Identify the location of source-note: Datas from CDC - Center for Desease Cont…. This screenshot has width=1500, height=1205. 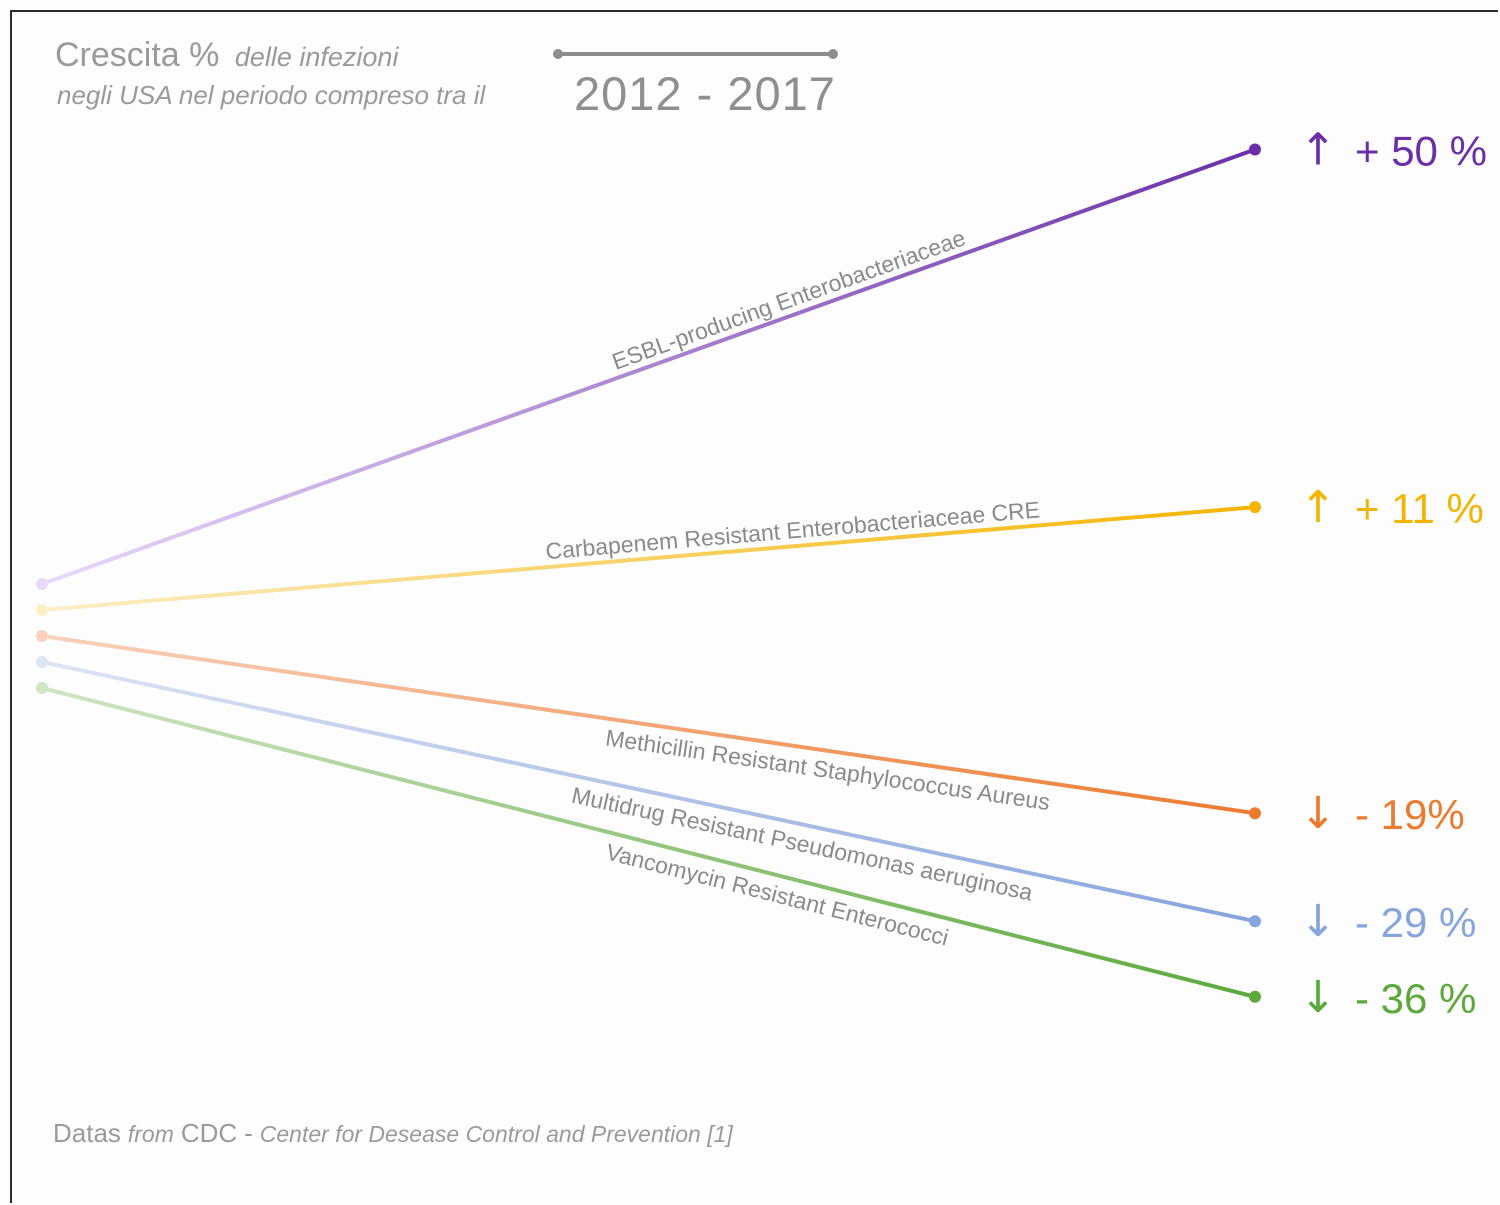
(393, 1133).